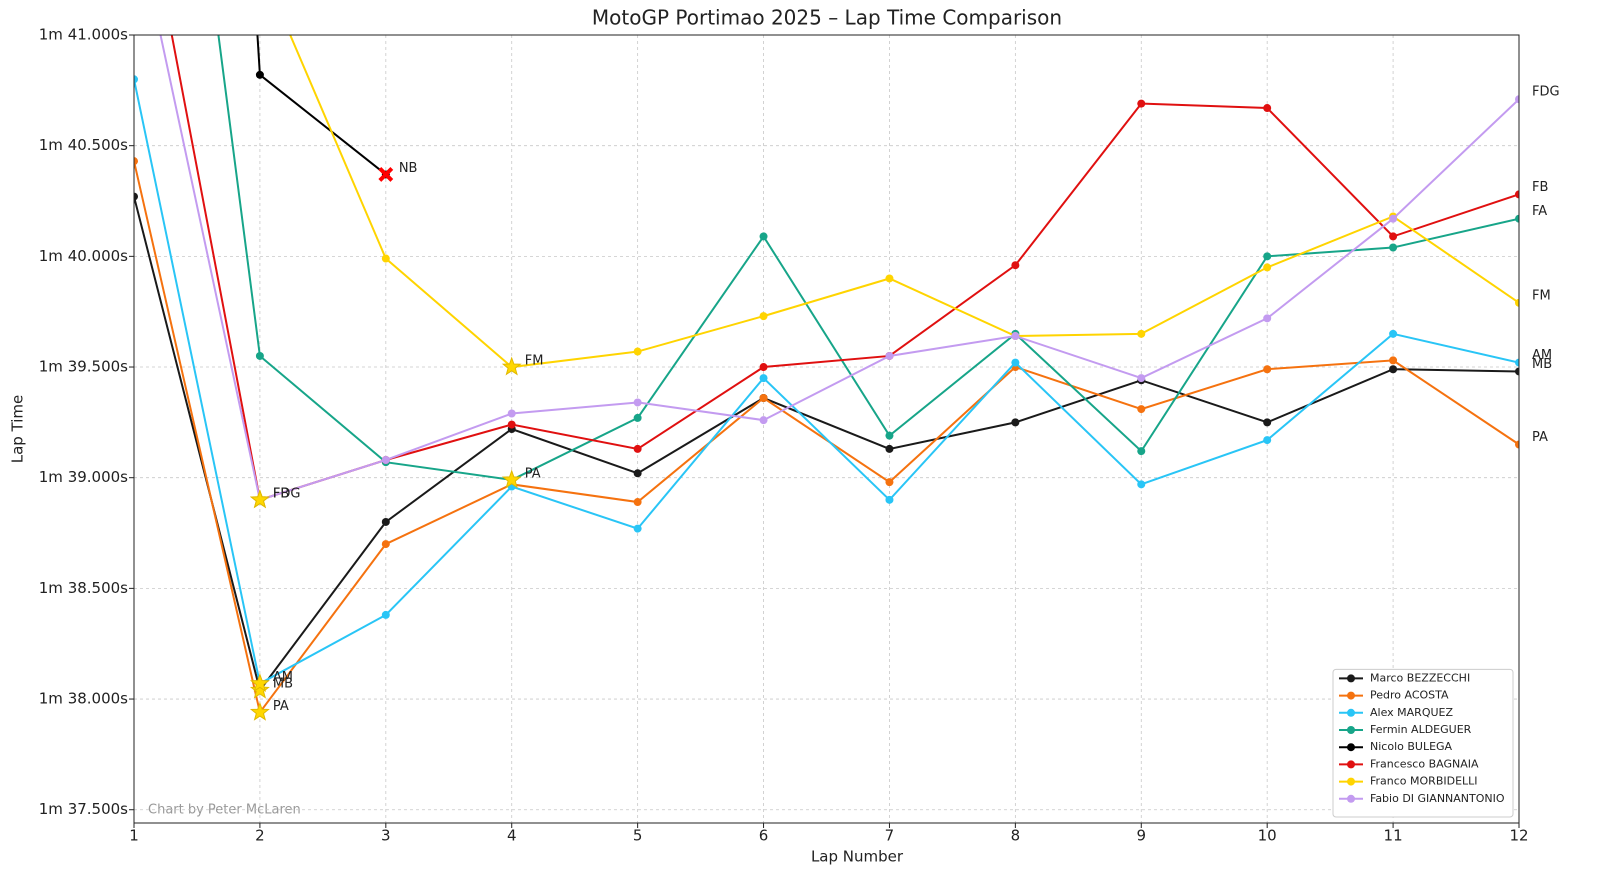 Image resolution: width=1600 pixels, height=894 pixels. What do you see at coordinates (1437, 798) in the screenshot?
I see `legend-label: Fabio DI GIANNANTONIO` at bounding box center [1437, 798].